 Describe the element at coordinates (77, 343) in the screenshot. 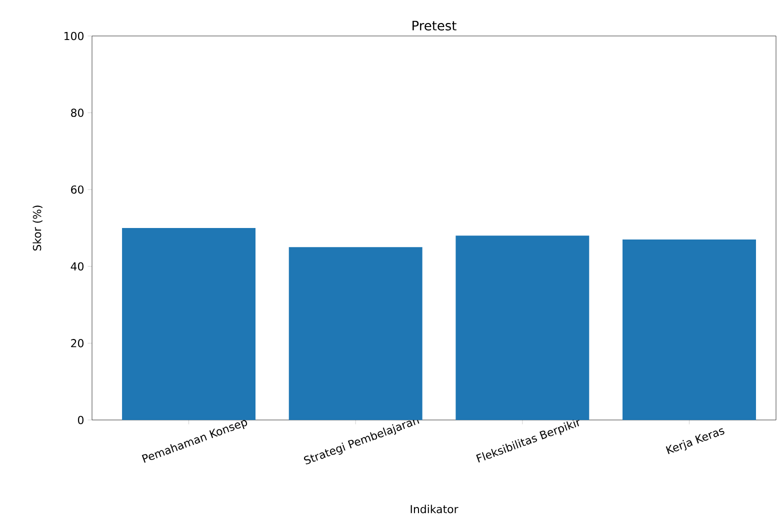

I see `y-tick-label: 20` at that location.